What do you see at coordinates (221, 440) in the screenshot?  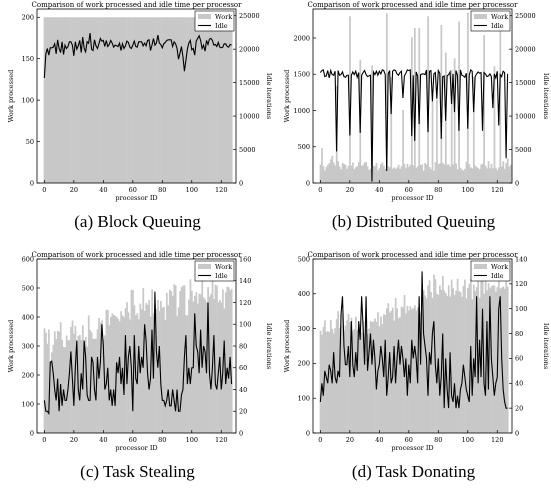 I see `x-tick-label: 120` at bounding box center [221, 440].